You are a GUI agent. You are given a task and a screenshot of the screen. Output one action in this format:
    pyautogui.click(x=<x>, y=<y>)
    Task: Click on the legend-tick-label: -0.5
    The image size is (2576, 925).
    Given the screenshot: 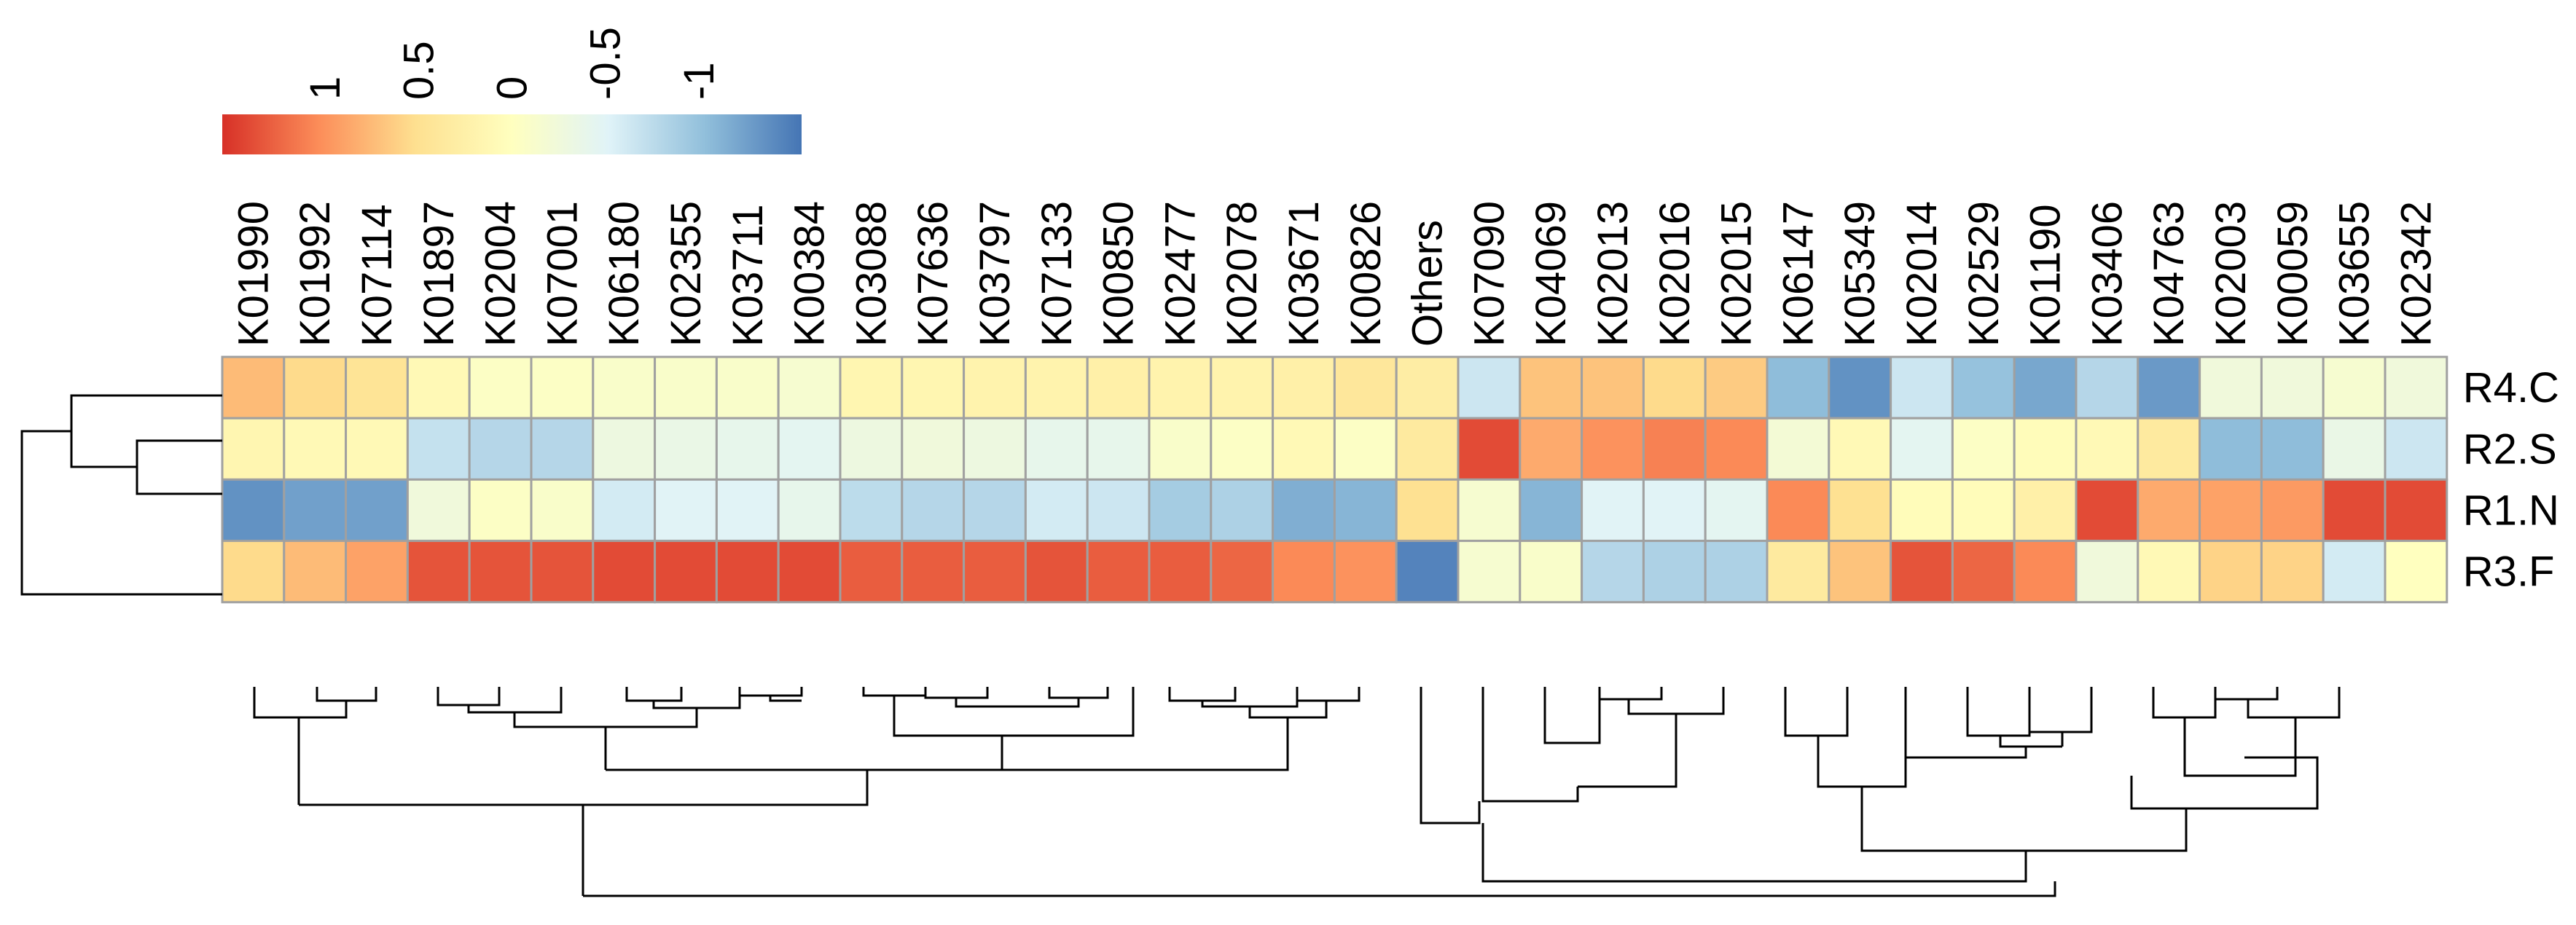 What is the action you would take?
    pyautogui.click(x=606, y=63)
    